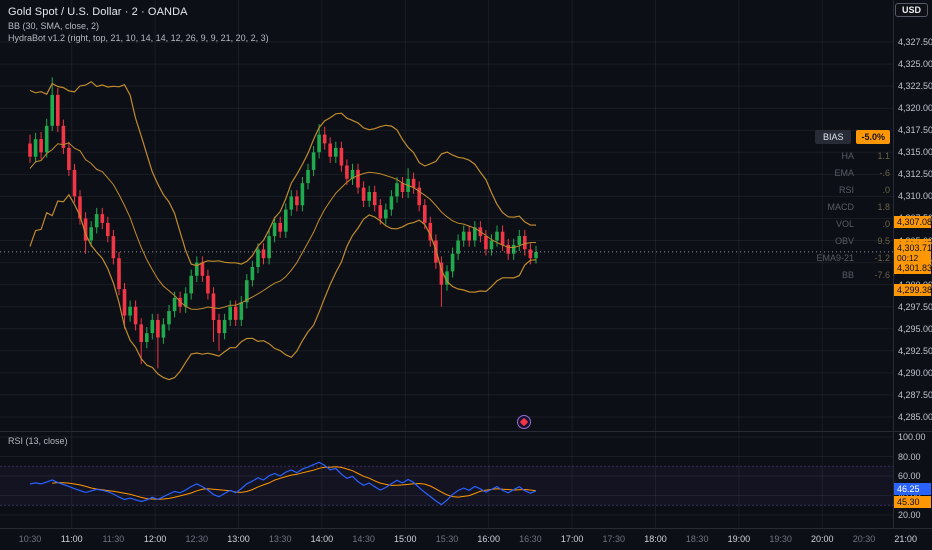  What do you see at coordinates (466, 431) in the screenshot?
I see `pane-divider` at bounding box center [466, 431].